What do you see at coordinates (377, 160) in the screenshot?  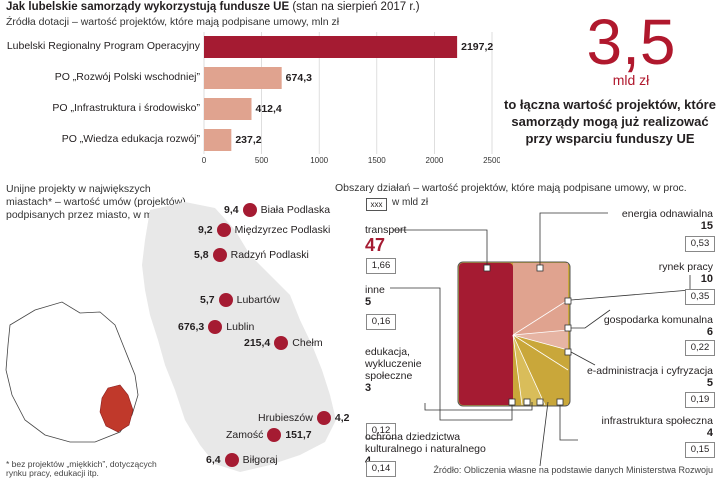 I see `tick-label: 1500` at bounding box center [377, 160].